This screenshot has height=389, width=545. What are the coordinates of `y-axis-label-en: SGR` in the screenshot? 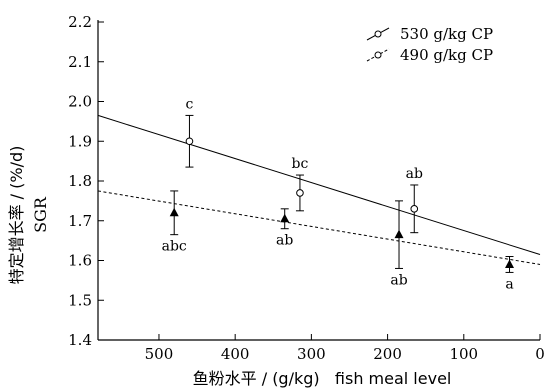 It's located at (40, 214).